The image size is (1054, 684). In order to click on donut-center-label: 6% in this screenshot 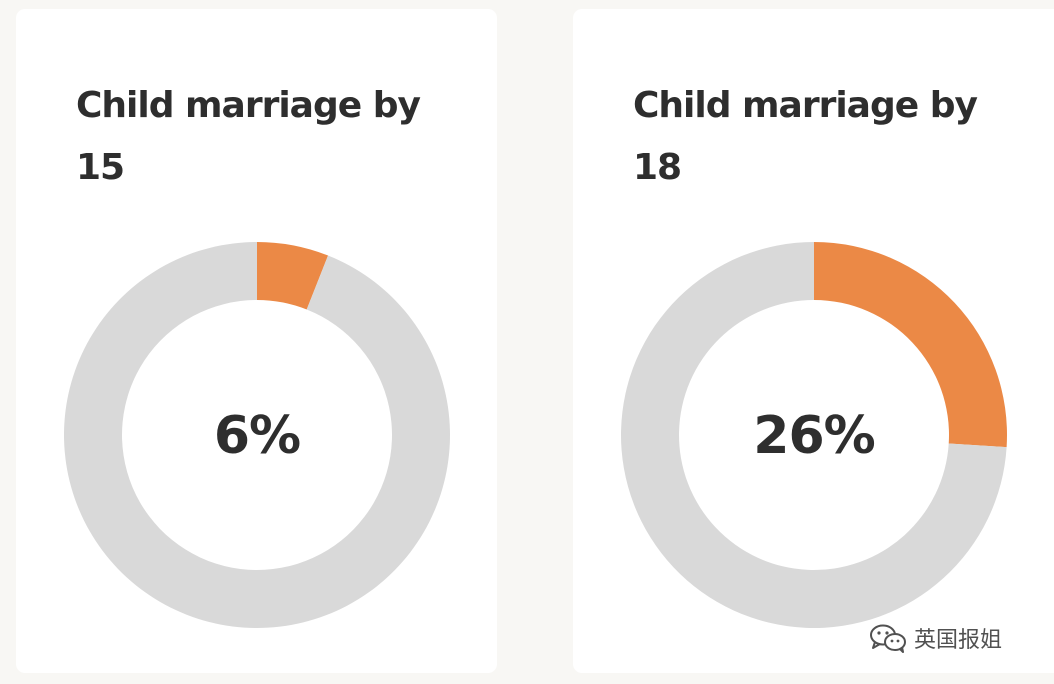, I will do `click(257, 436)`.